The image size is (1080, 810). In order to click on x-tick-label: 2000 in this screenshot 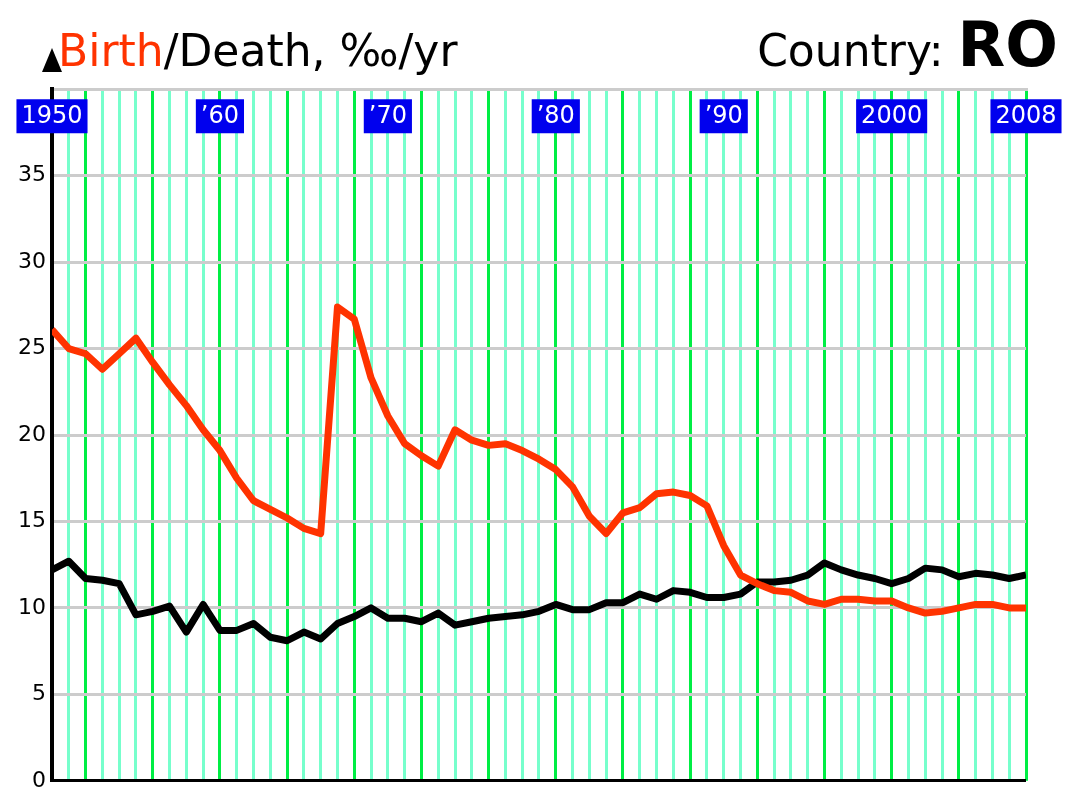, I will do `click(892, 115)`.